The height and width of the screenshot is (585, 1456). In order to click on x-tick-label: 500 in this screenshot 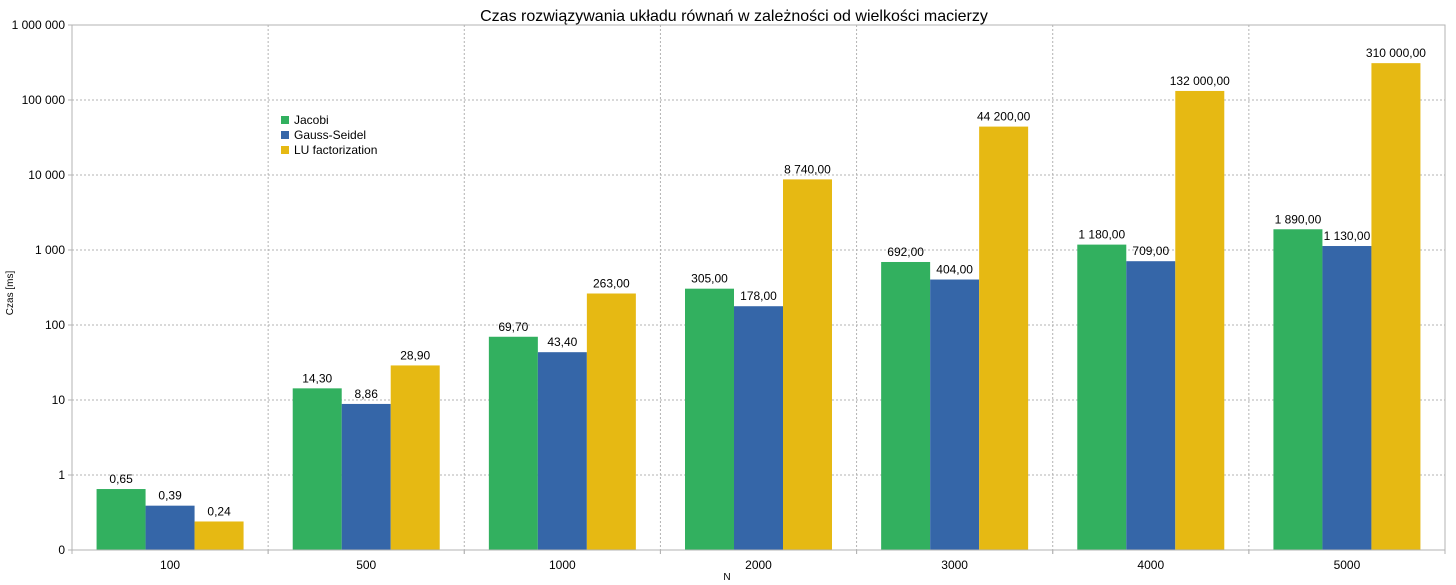, I will do `click(366, 565)`.